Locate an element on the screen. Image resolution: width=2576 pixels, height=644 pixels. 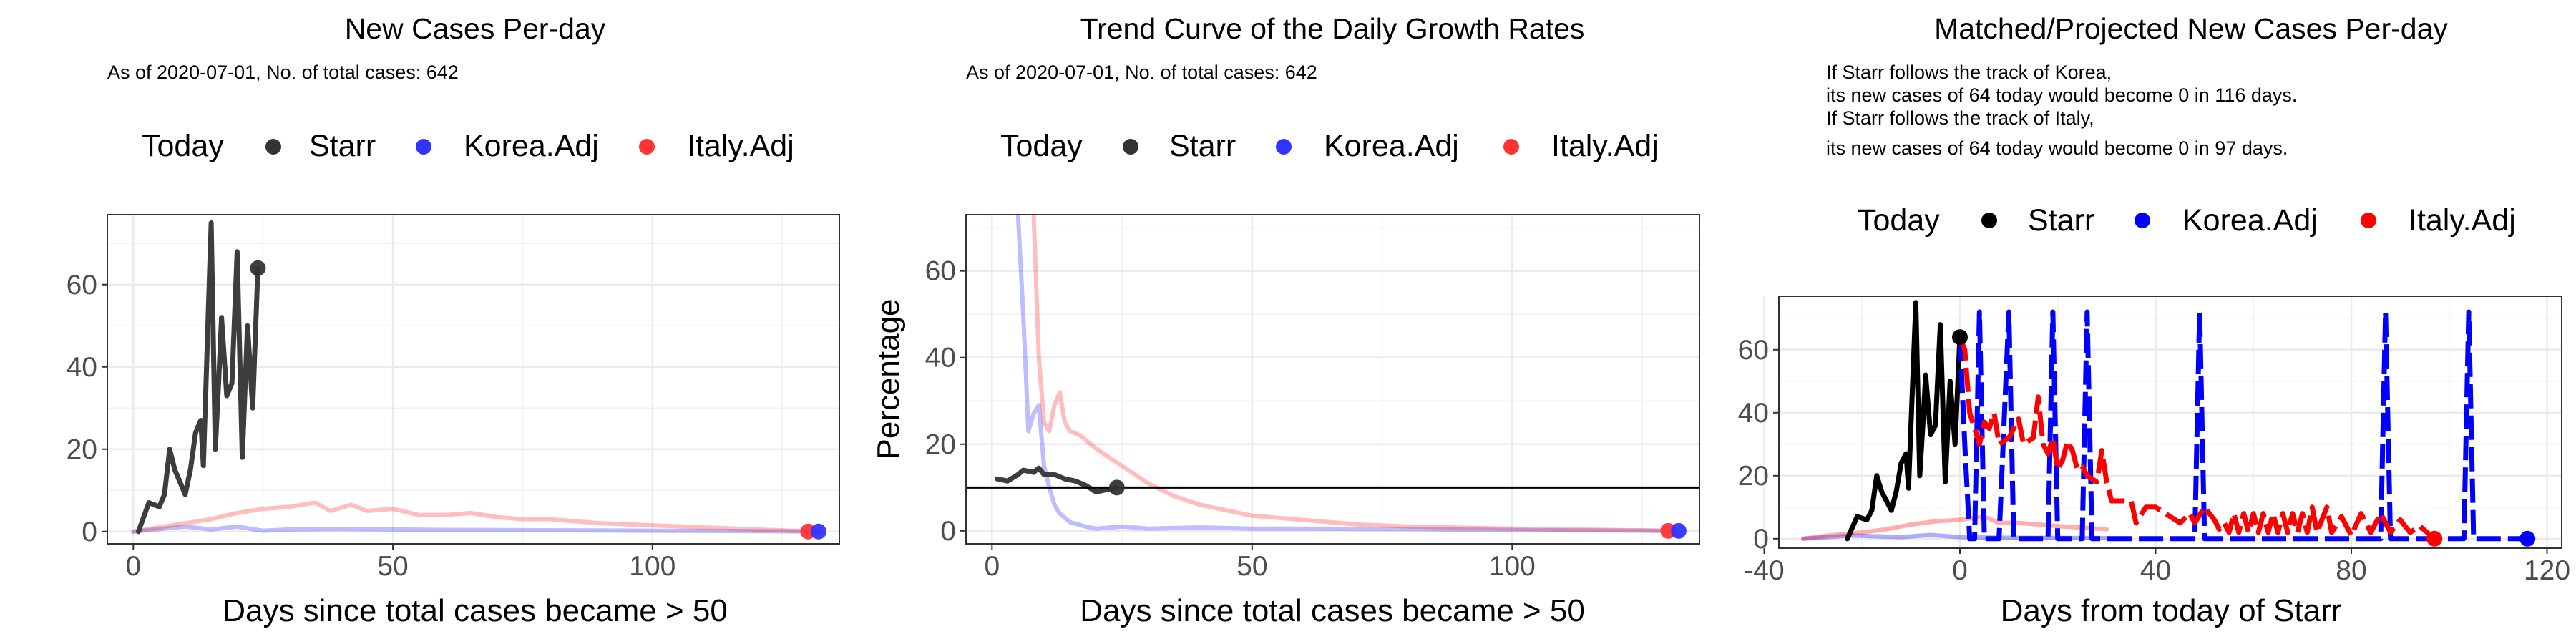
x-axis-title: Days from today of Starr is located at coordinates (2171, 610).